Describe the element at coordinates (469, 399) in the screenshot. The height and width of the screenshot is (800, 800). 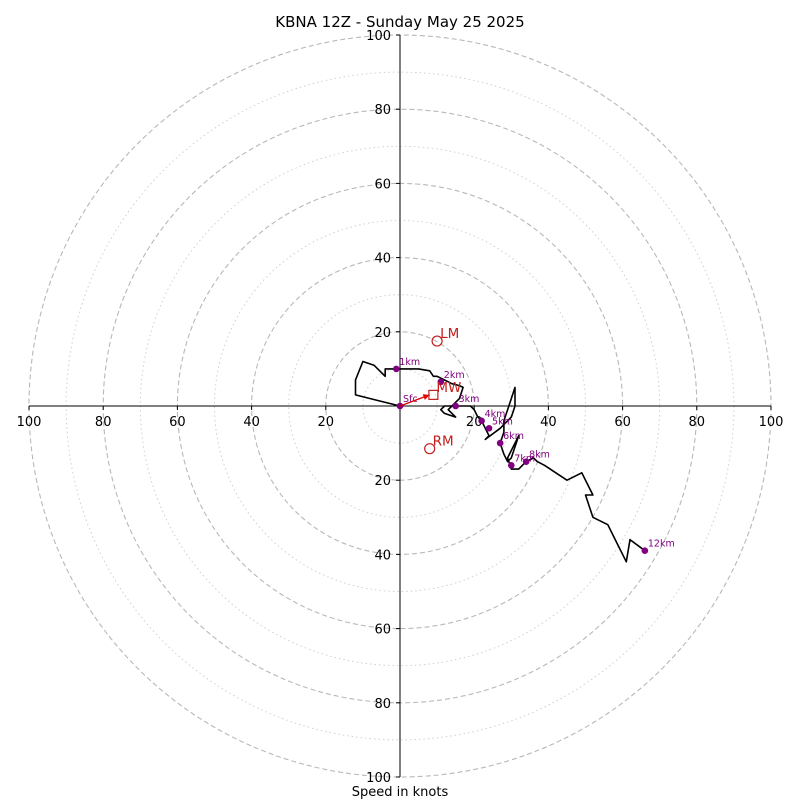
I see `height-marker-label: 3km` at that location.